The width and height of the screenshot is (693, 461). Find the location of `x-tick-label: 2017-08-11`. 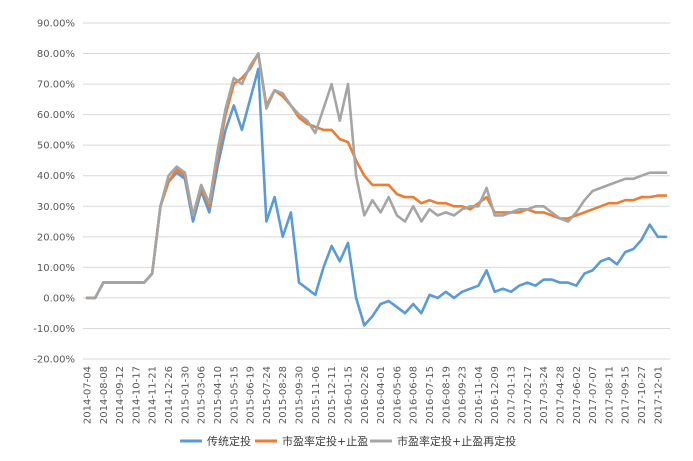

x-tick-label: 2017-08-11 is located at coordinates (609, 395).